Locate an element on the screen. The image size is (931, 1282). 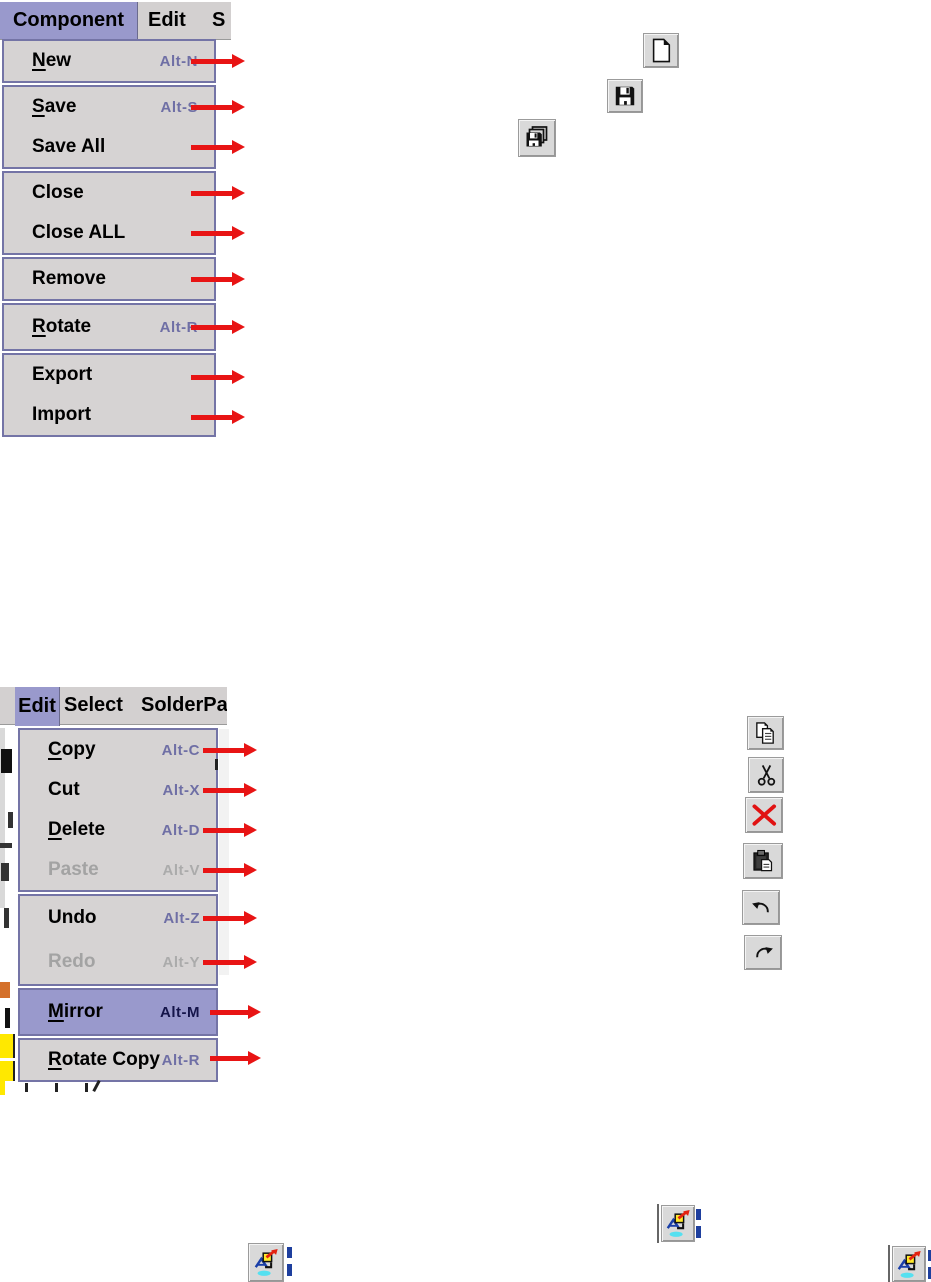
menu-shadow is located at coordinates (224, 852).